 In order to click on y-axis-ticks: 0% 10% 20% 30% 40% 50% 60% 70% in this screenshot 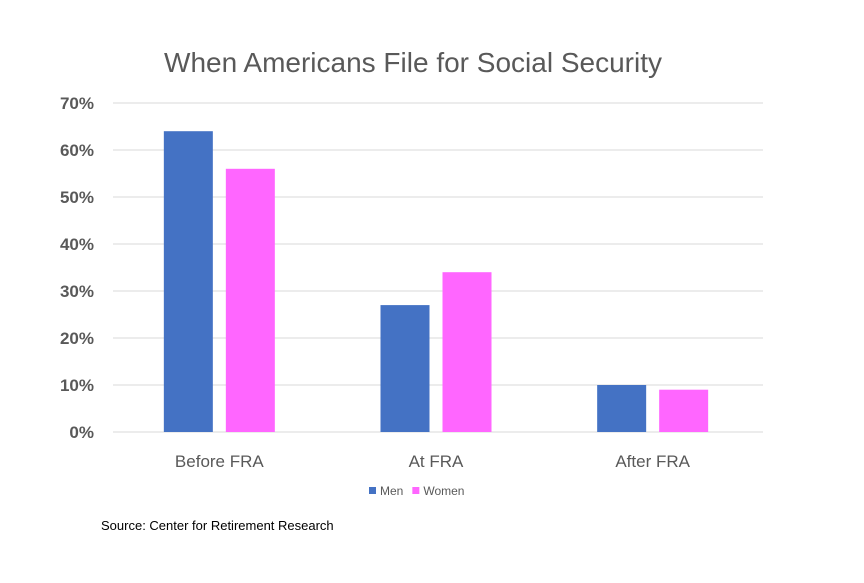, I will do `click(77, 268)`.